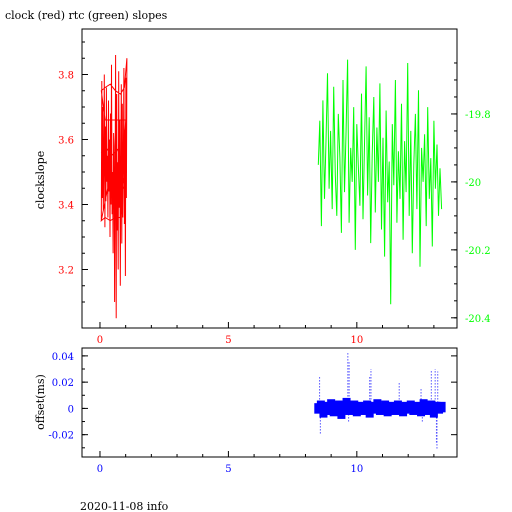 This screenshot has height=512, width=512. Describe the element at coordinates (124, 506) in the screenshot. I see `footer-date: 2020-11-08 info` at that location.